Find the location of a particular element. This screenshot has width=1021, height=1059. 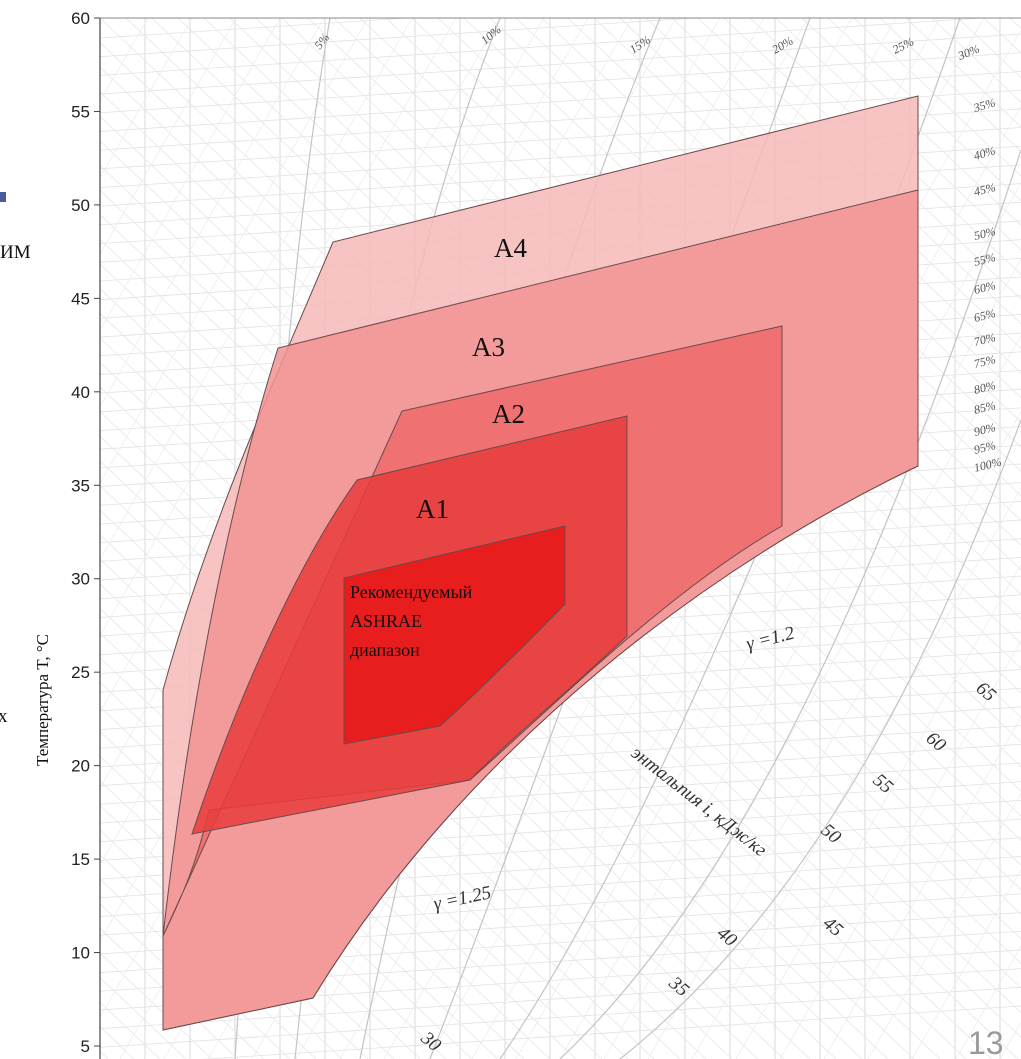

page-number: 13 is located at coordinates (986, 1042).